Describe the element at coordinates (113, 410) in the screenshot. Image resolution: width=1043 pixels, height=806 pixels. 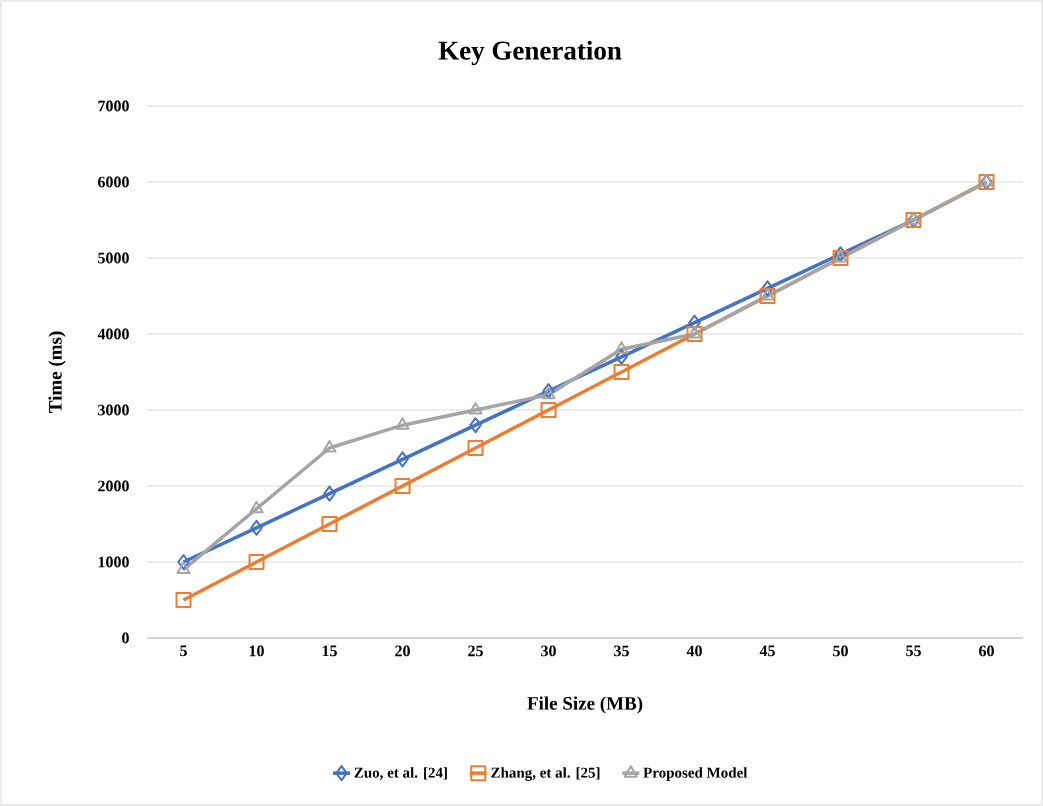
I see `y-tick-label: 3000` at that location.